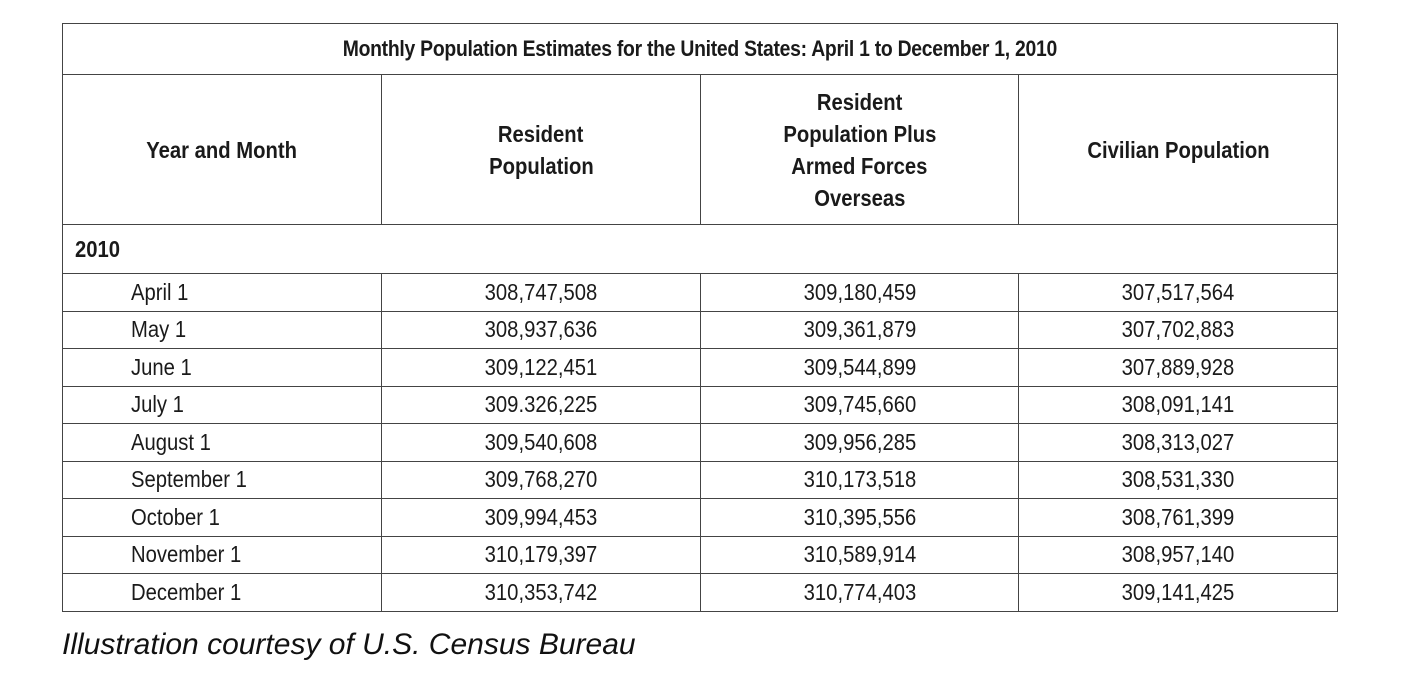  I want to click on resident-population-cell: 310,353,742, so click(541, 592).